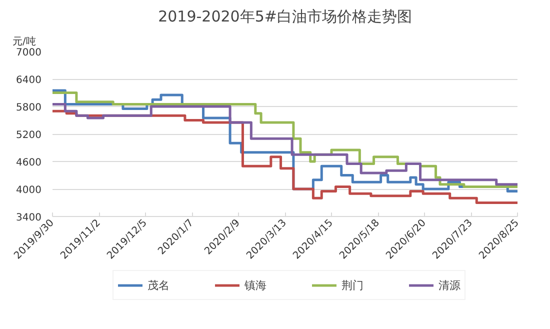 The width and height of the screenshot is (550, 329). Describe the element at coordinates (449, 285) in the screenshot. I see `legend-label: 清源` at that location.